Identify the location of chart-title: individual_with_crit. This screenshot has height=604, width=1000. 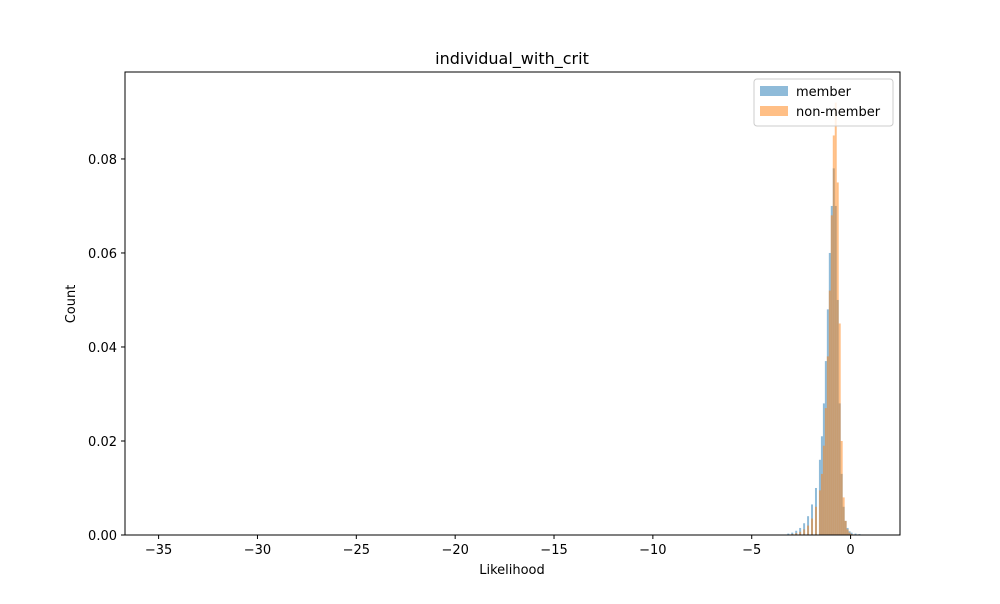
(512, 59).